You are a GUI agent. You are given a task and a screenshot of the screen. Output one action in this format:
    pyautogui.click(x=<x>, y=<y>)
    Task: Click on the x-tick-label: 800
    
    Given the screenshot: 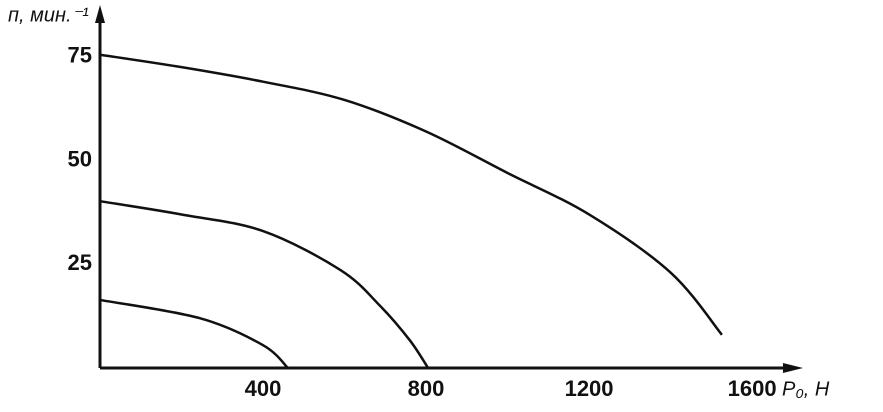 What is the action you would take?
    pyautogui.click(x=426, y=388)
    